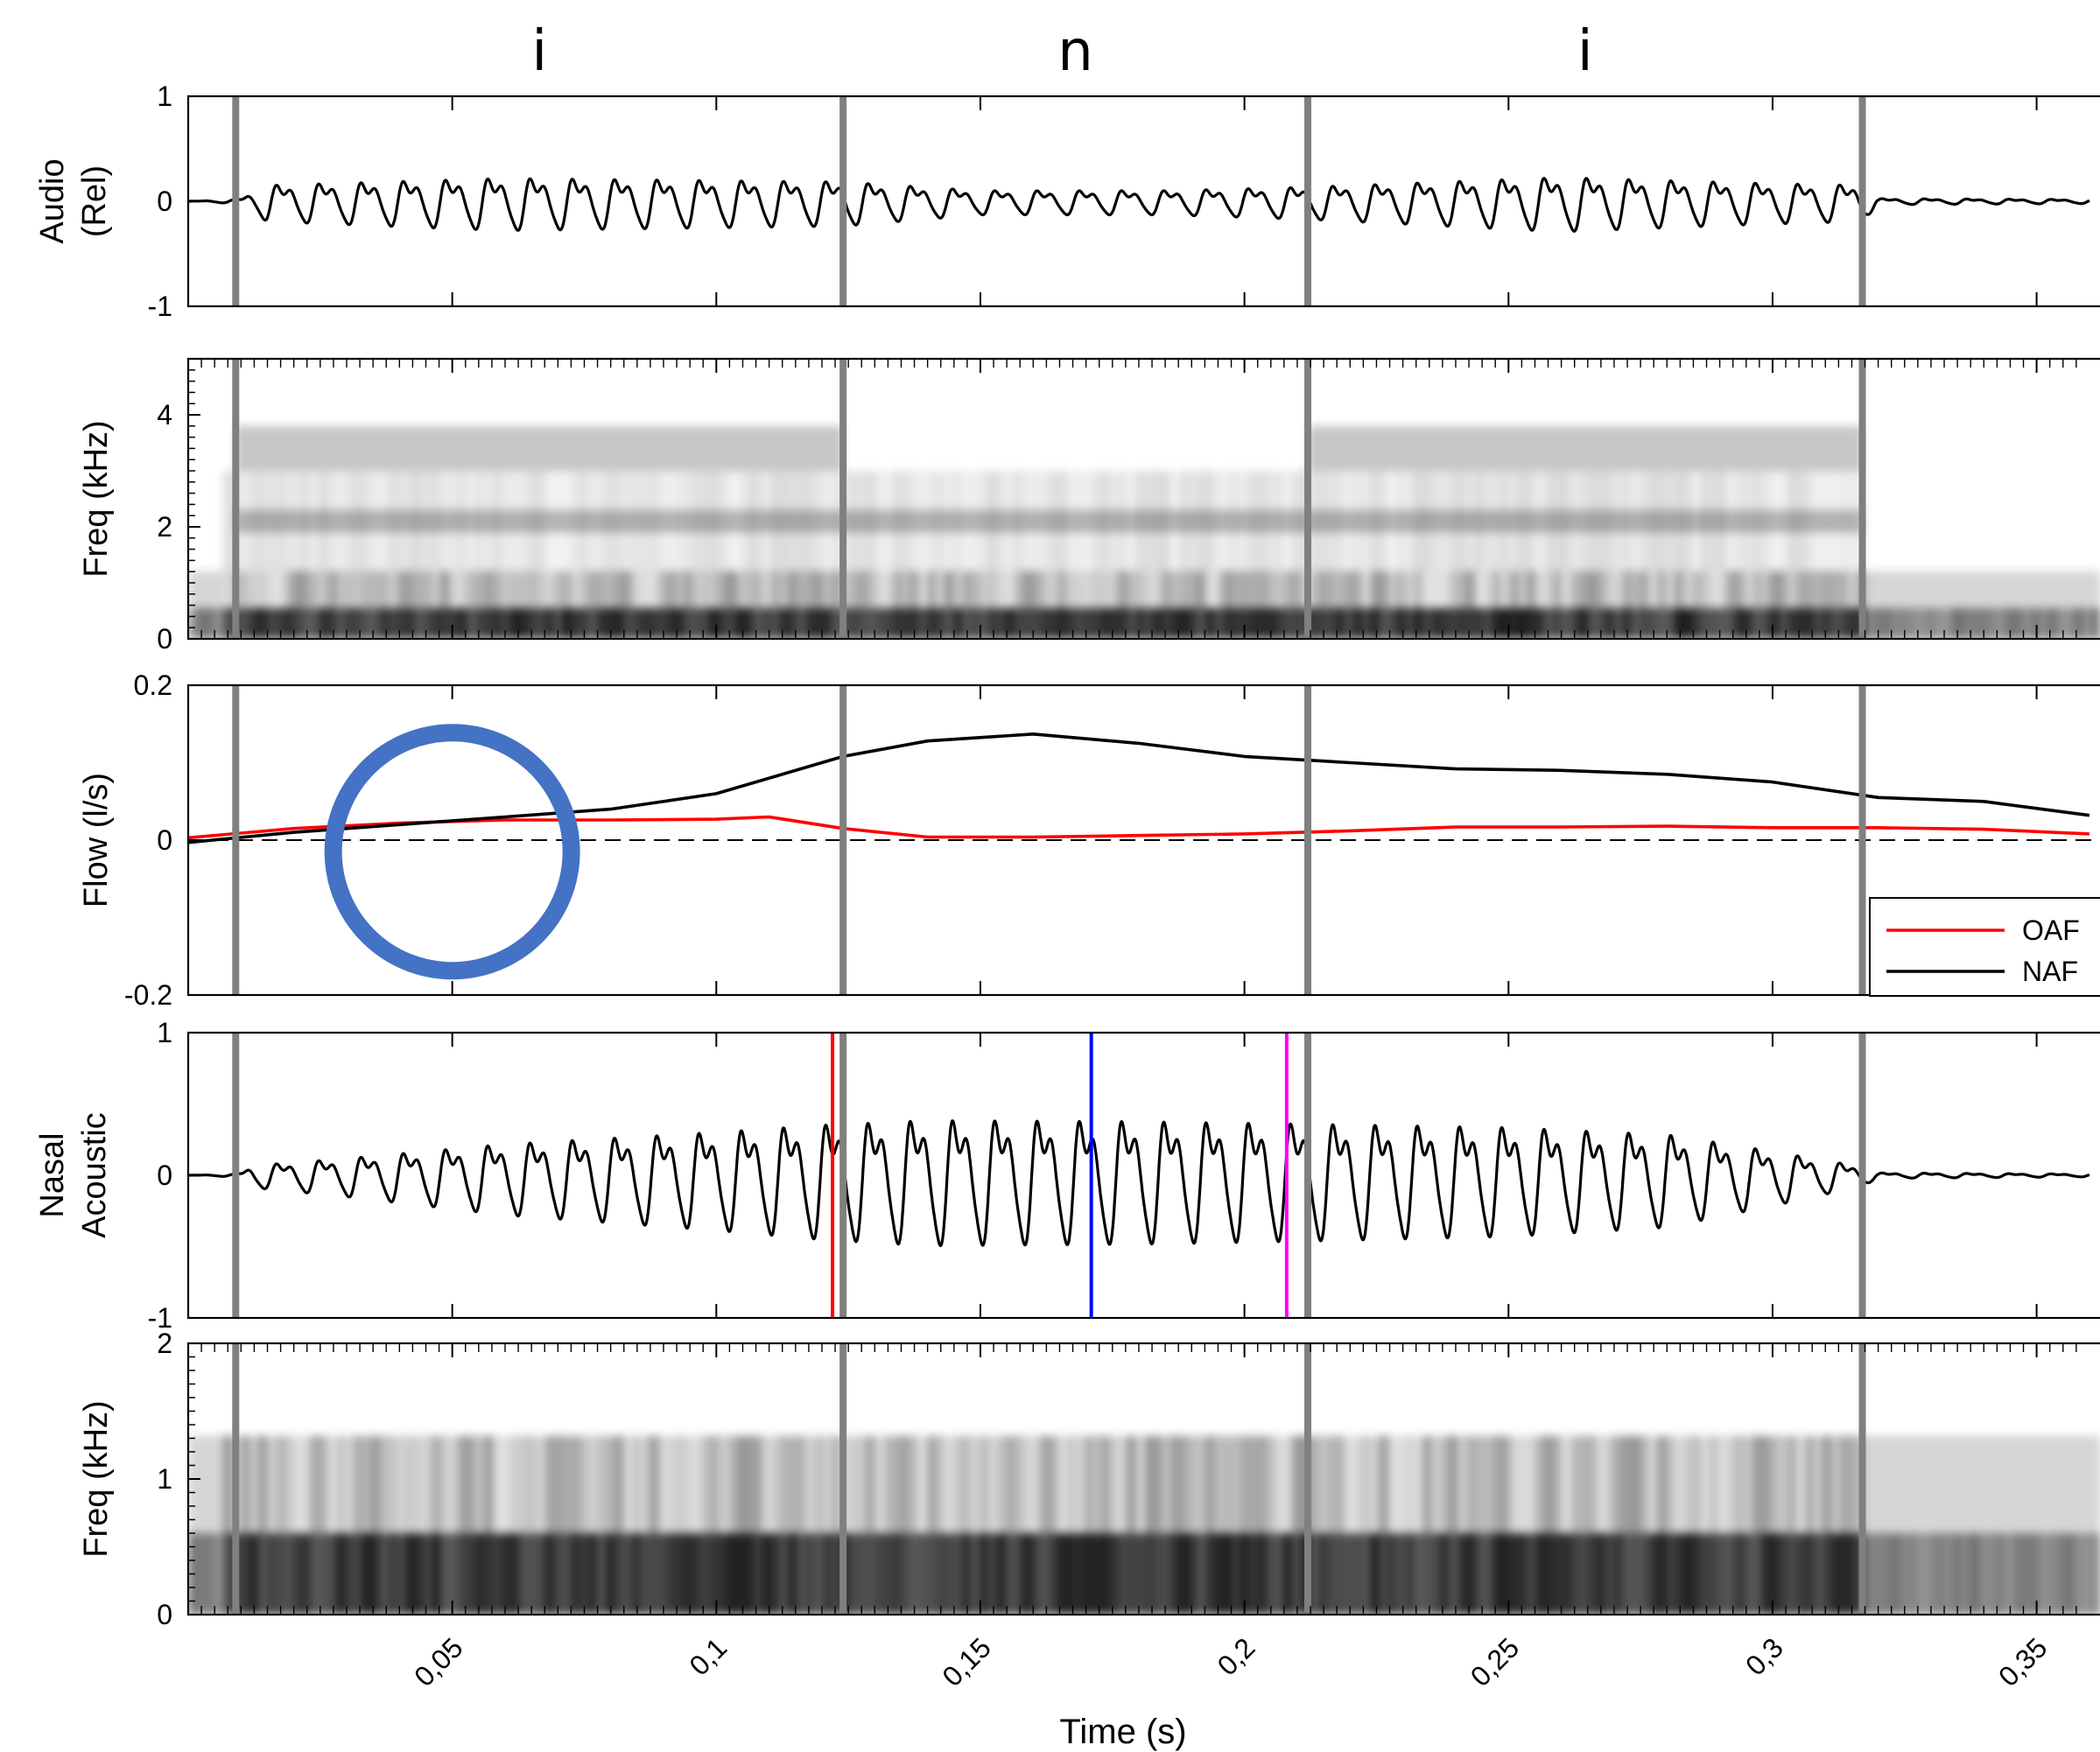  I want to click on y-axis-label: Freq (kHz), so click(96, 498).